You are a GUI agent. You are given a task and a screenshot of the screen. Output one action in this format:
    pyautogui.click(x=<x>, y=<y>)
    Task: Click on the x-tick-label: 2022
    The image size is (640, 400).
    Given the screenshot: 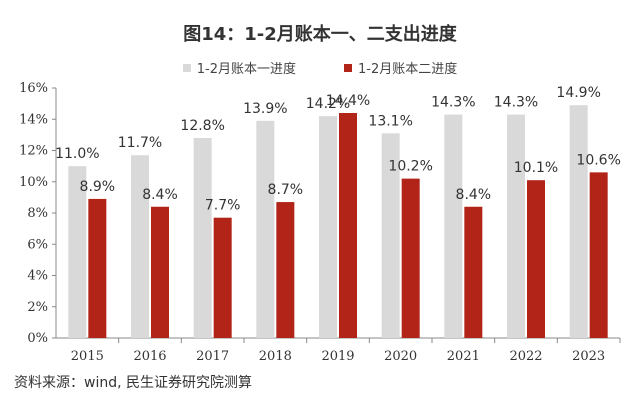 What is the action you would take?
    pyautogui.click(x=525, y=356)
    